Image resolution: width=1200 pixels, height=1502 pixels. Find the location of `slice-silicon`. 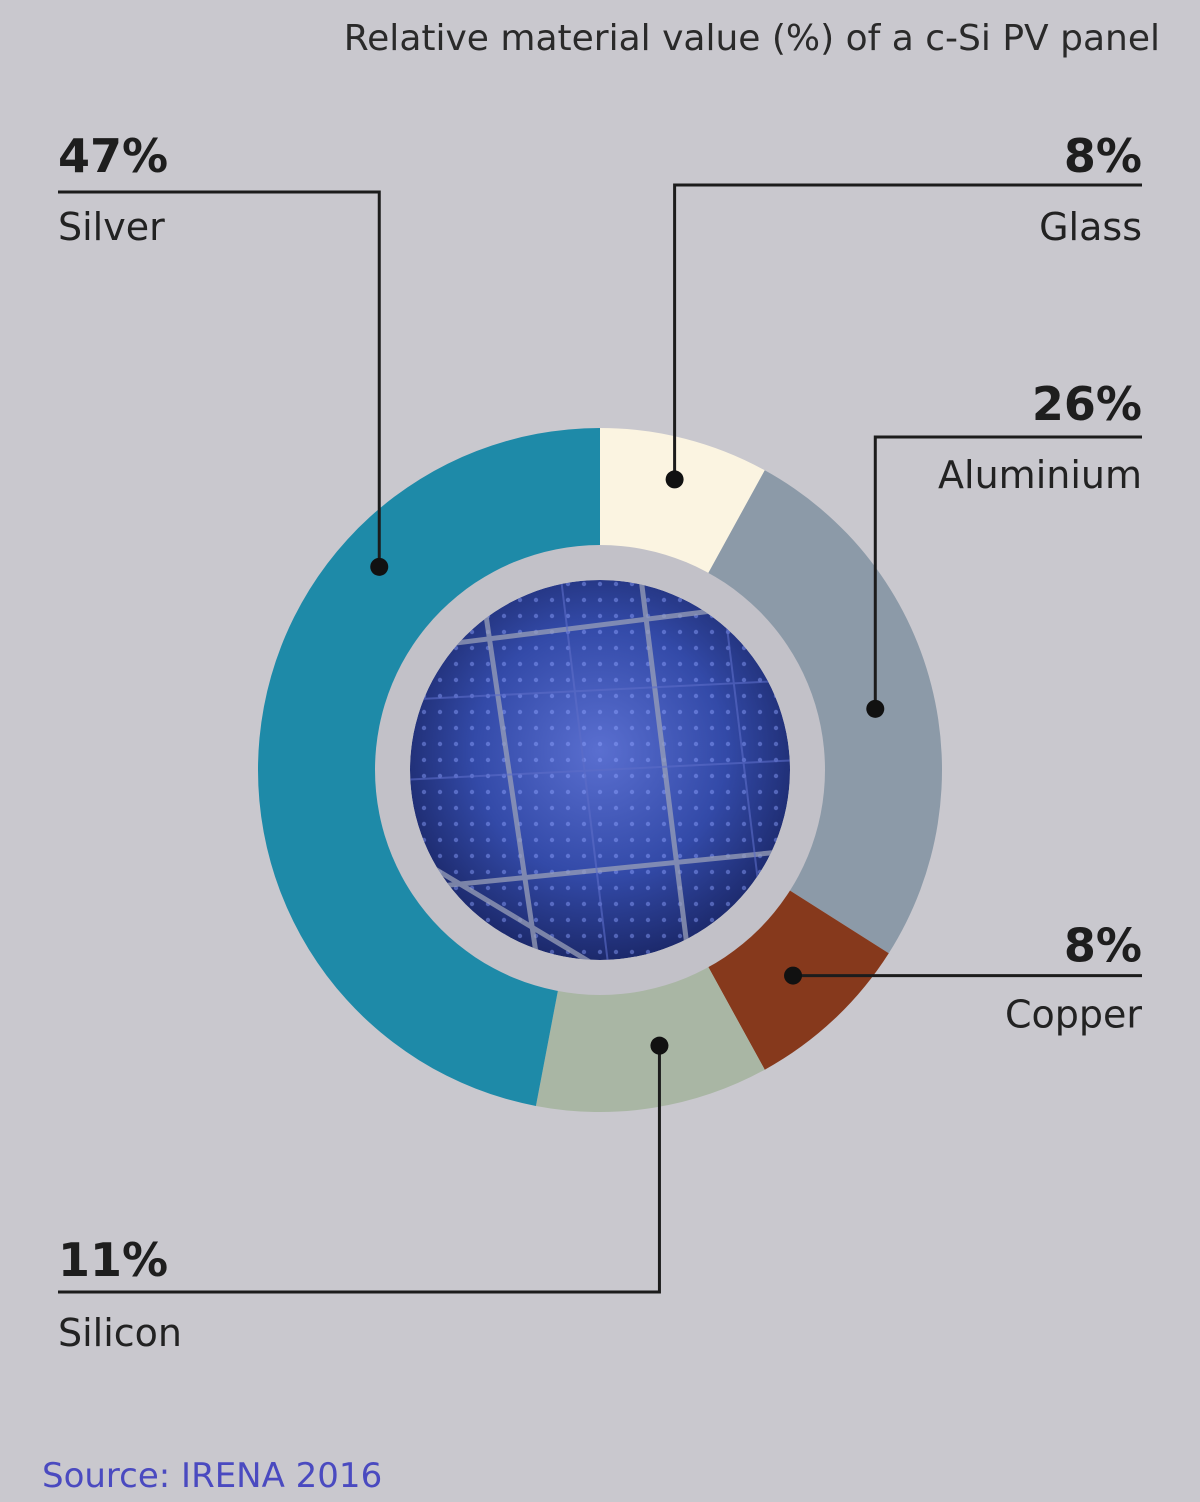

slice-silicon is located at coordinates (650, 1038).